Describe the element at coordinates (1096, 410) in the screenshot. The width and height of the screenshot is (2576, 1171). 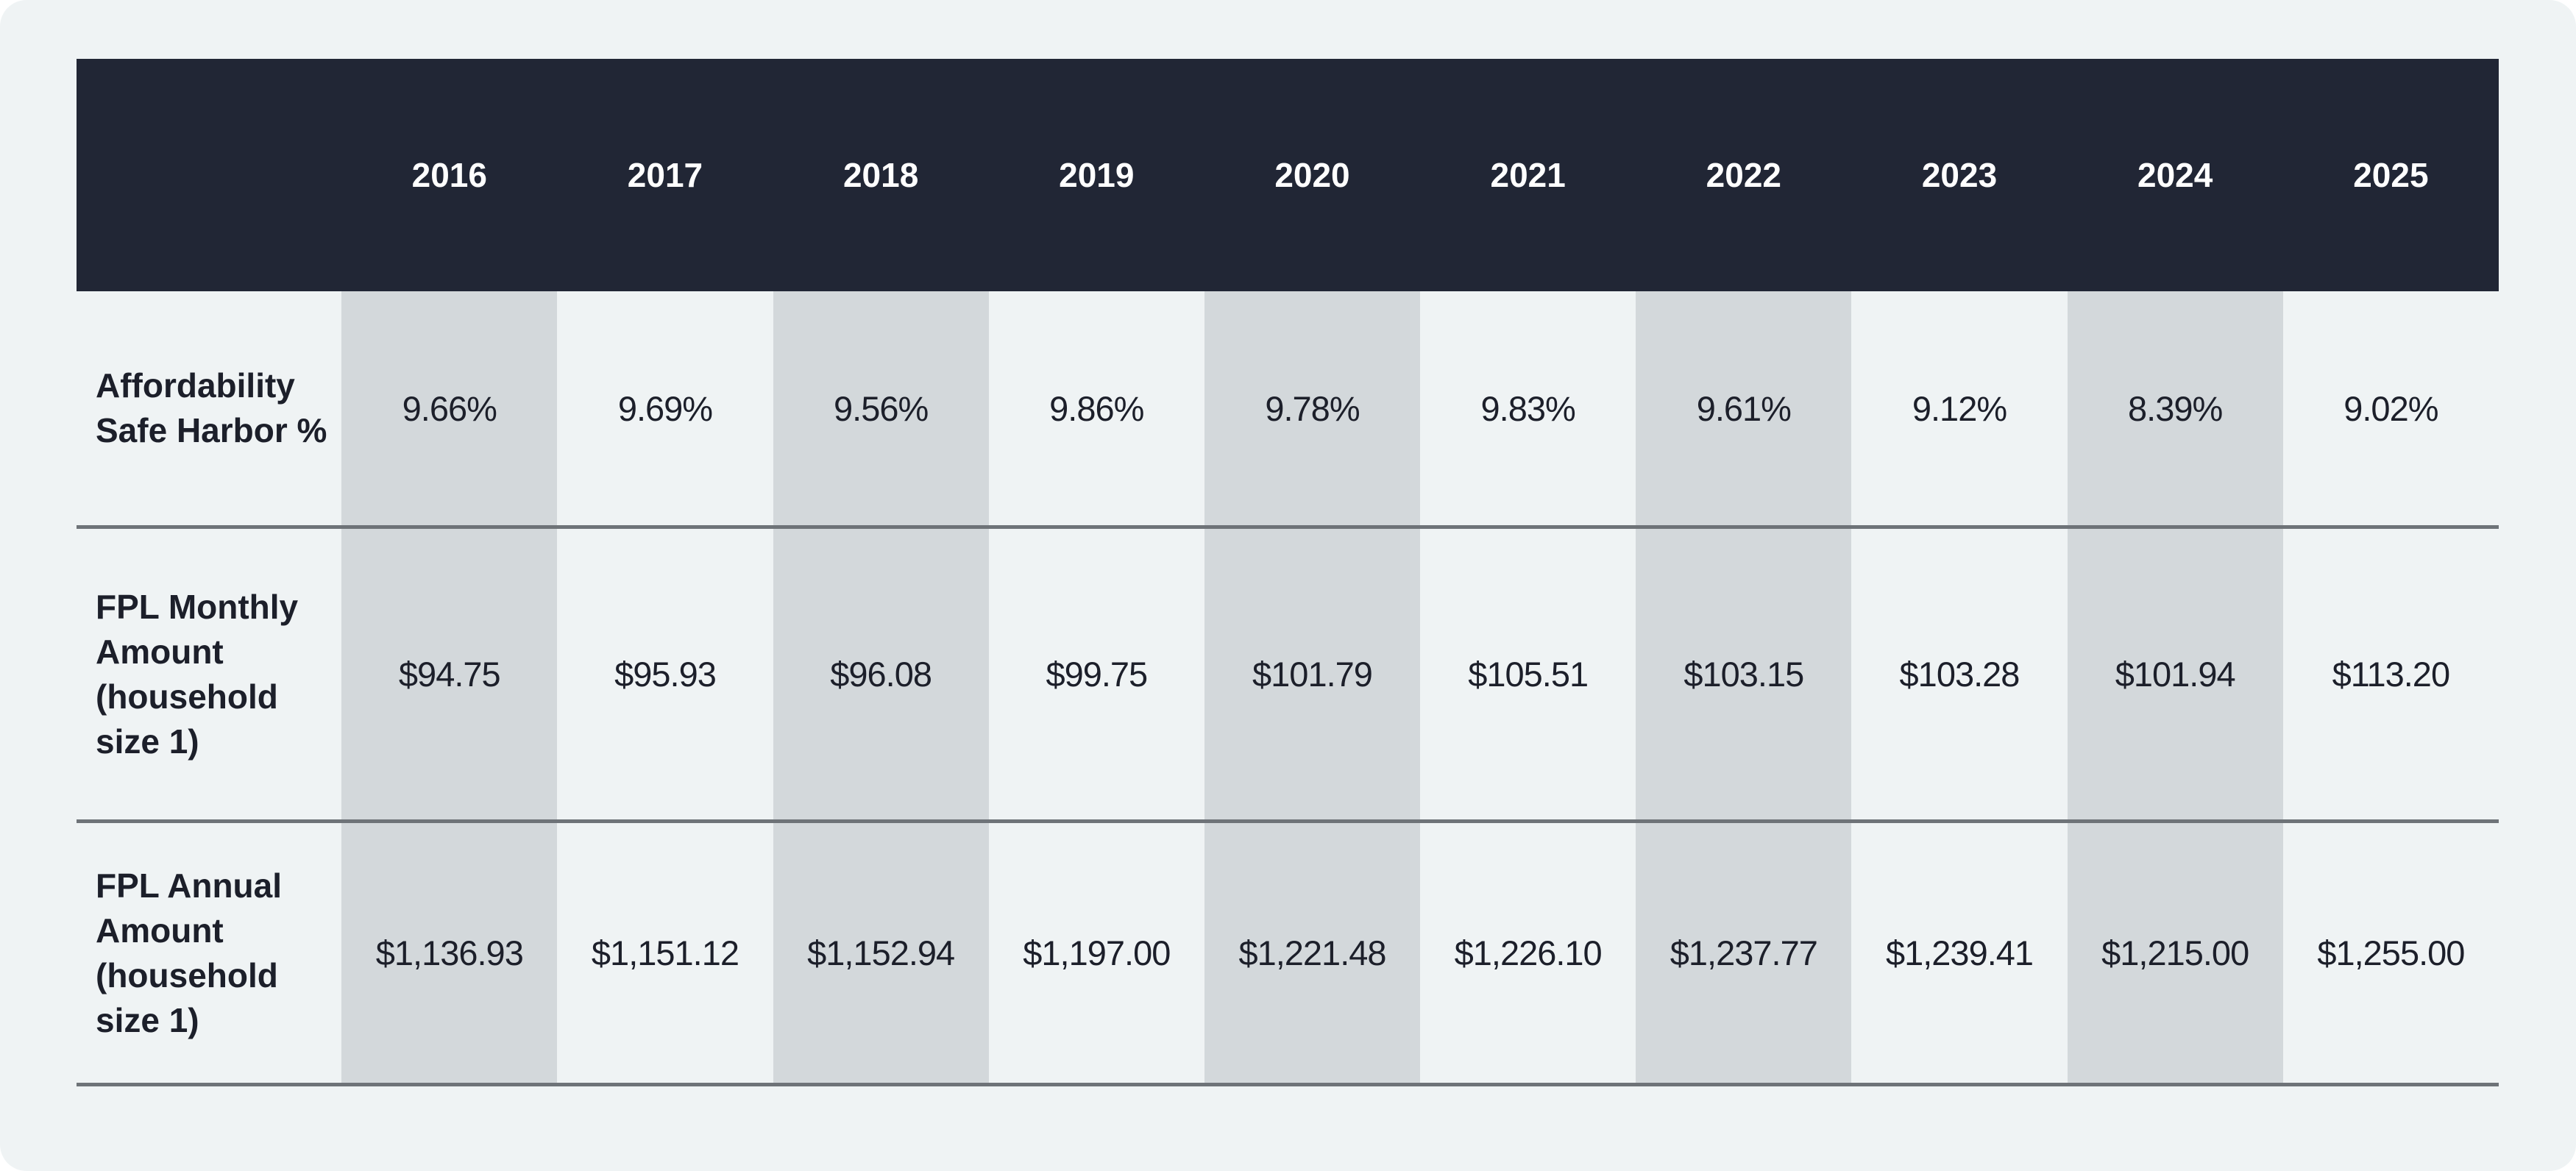
I see `table-cell-2019: 9.86%` at that location.